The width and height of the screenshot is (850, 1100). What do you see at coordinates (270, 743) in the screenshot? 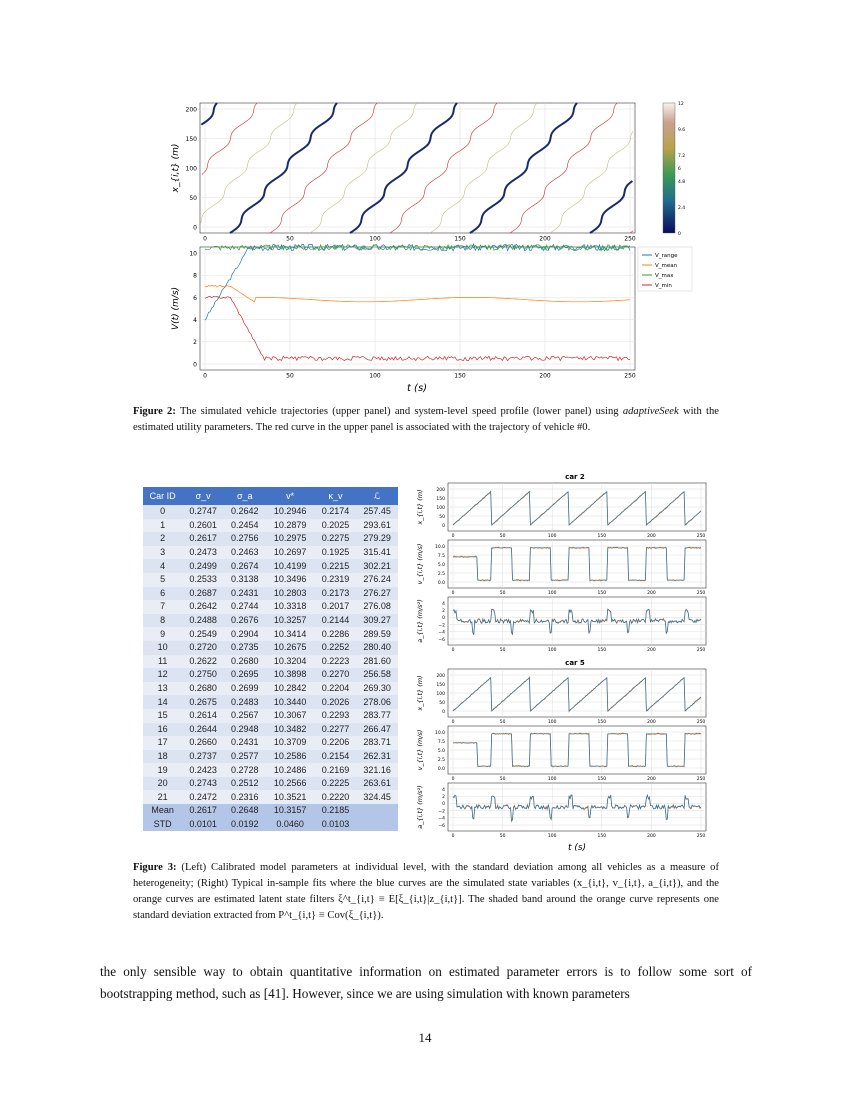
I see `table-row: 17 0.2660 0.2431 10.3709 0.2206 283.71` at bounding box center [270, 743].